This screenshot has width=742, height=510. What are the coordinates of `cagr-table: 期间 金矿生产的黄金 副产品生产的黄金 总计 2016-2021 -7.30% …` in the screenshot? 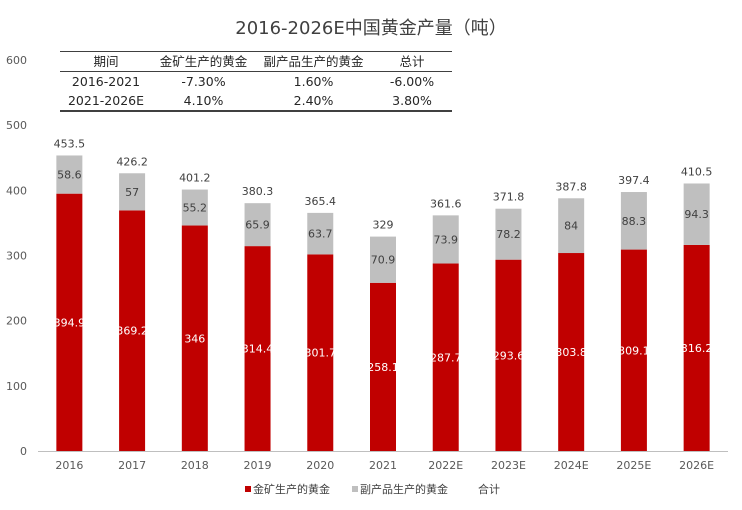 It's located at (256, 81).